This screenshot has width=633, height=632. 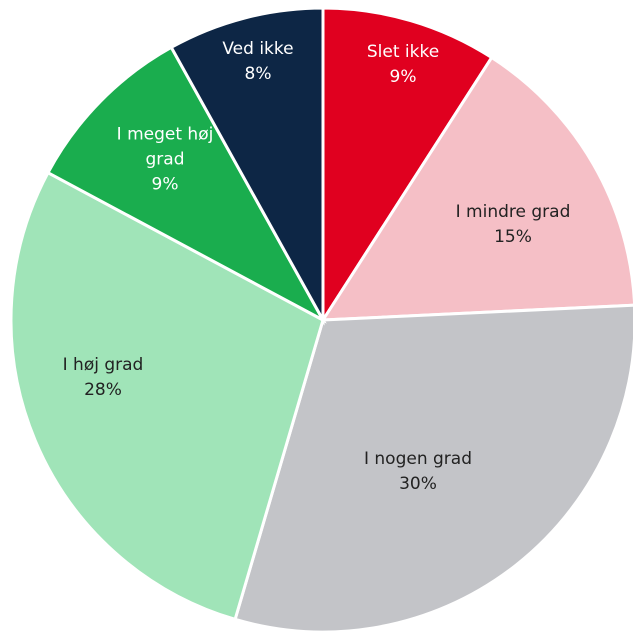 What do you see at coordinates (418, 484) in the screenshot?
I see `value-label: 30%` at bounding box center [418, 484].